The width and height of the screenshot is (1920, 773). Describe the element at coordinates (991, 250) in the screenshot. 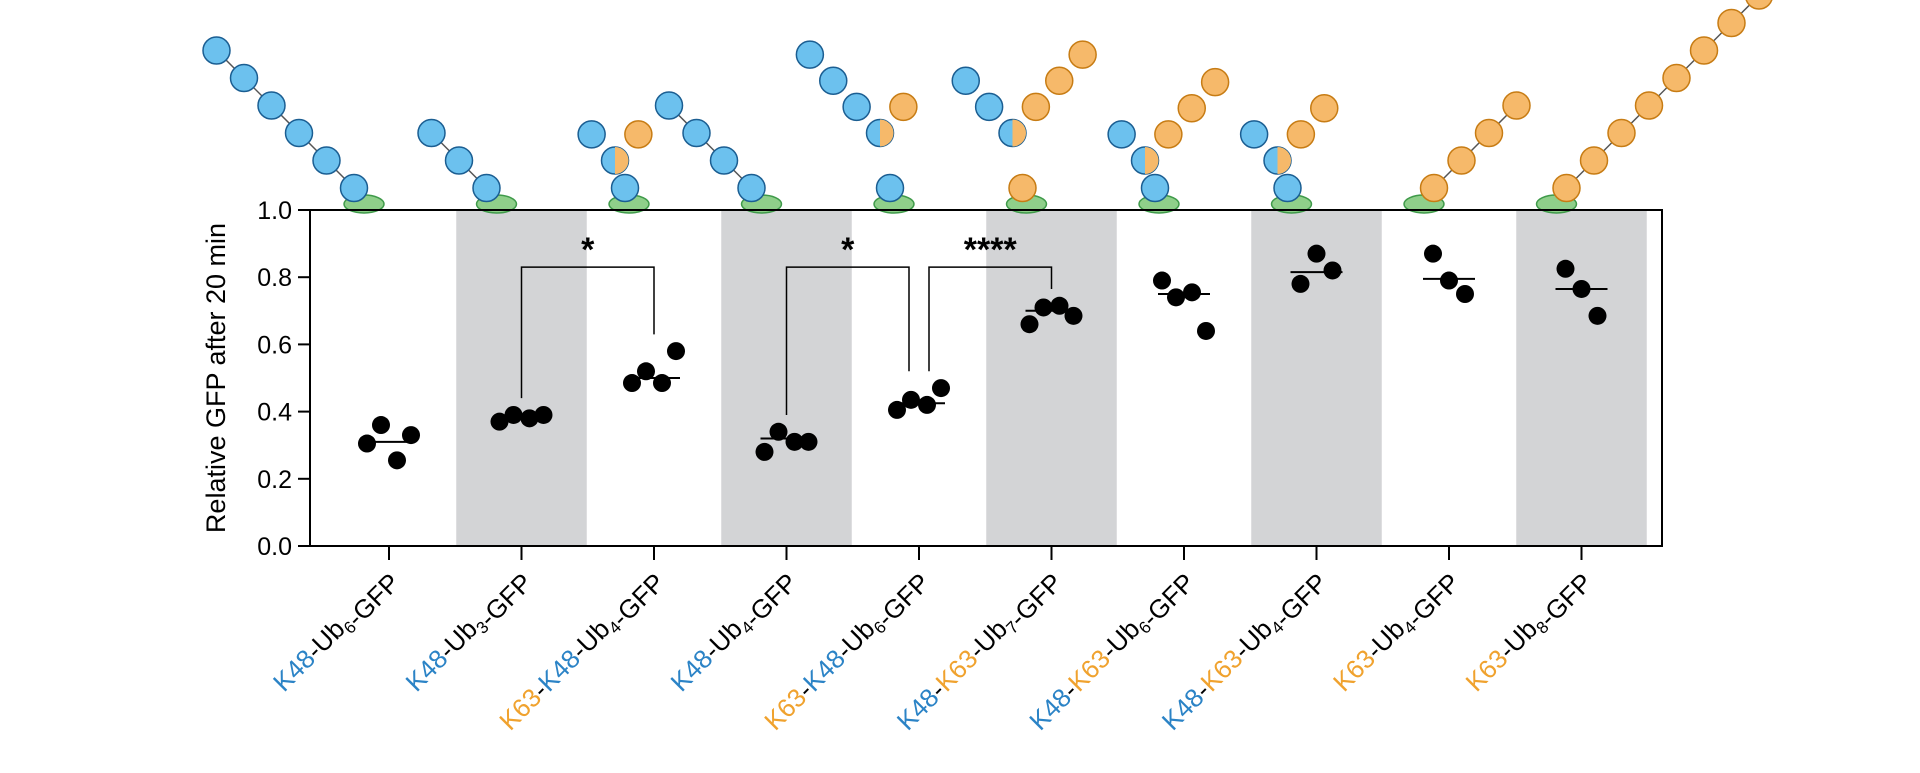

I see `significance-label: ****` at that location.